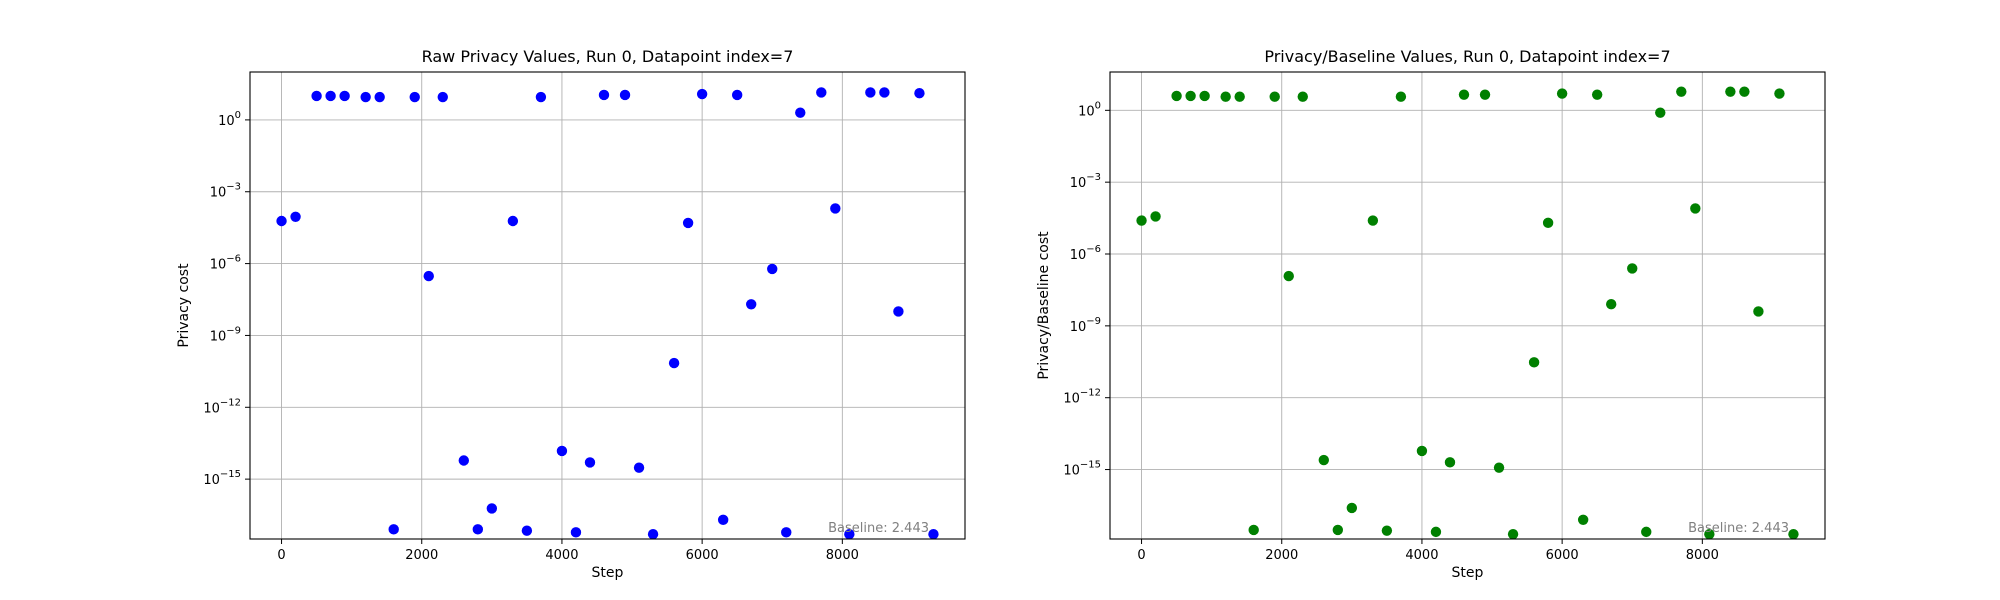  Describe the element at coordinates (1093, 321) in the screenshot. I see `y-tick-exponent: −9` at that location.